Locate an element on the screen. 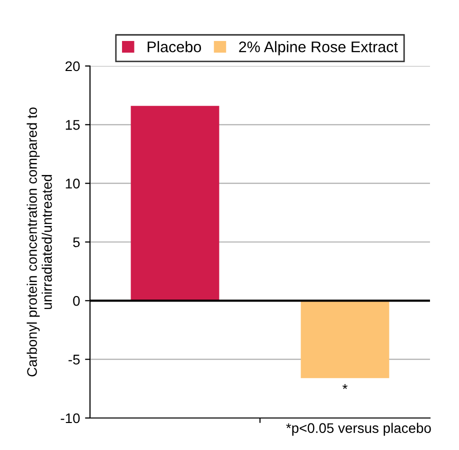 This screenshot has height=450, width=459. y-tick-label: 0 is located at coordinates (76, 301).